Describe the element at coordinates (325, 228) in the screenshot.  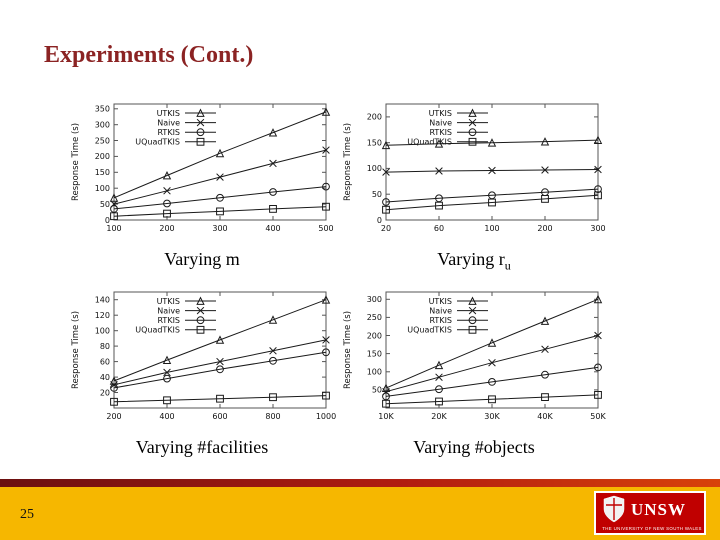
I see `svg-text: 500` at that location.